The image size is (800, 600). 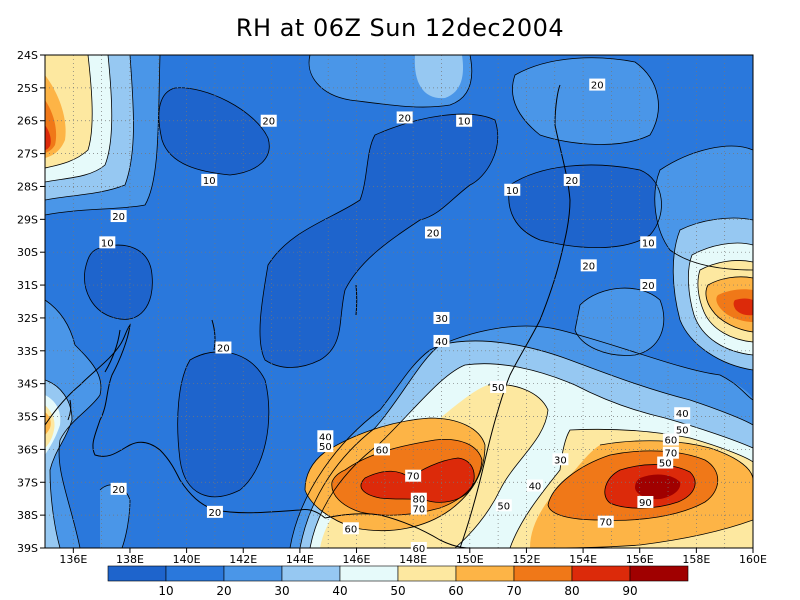 I want to click on longitude-tick-label: 144E, so click(x=300, y=559).